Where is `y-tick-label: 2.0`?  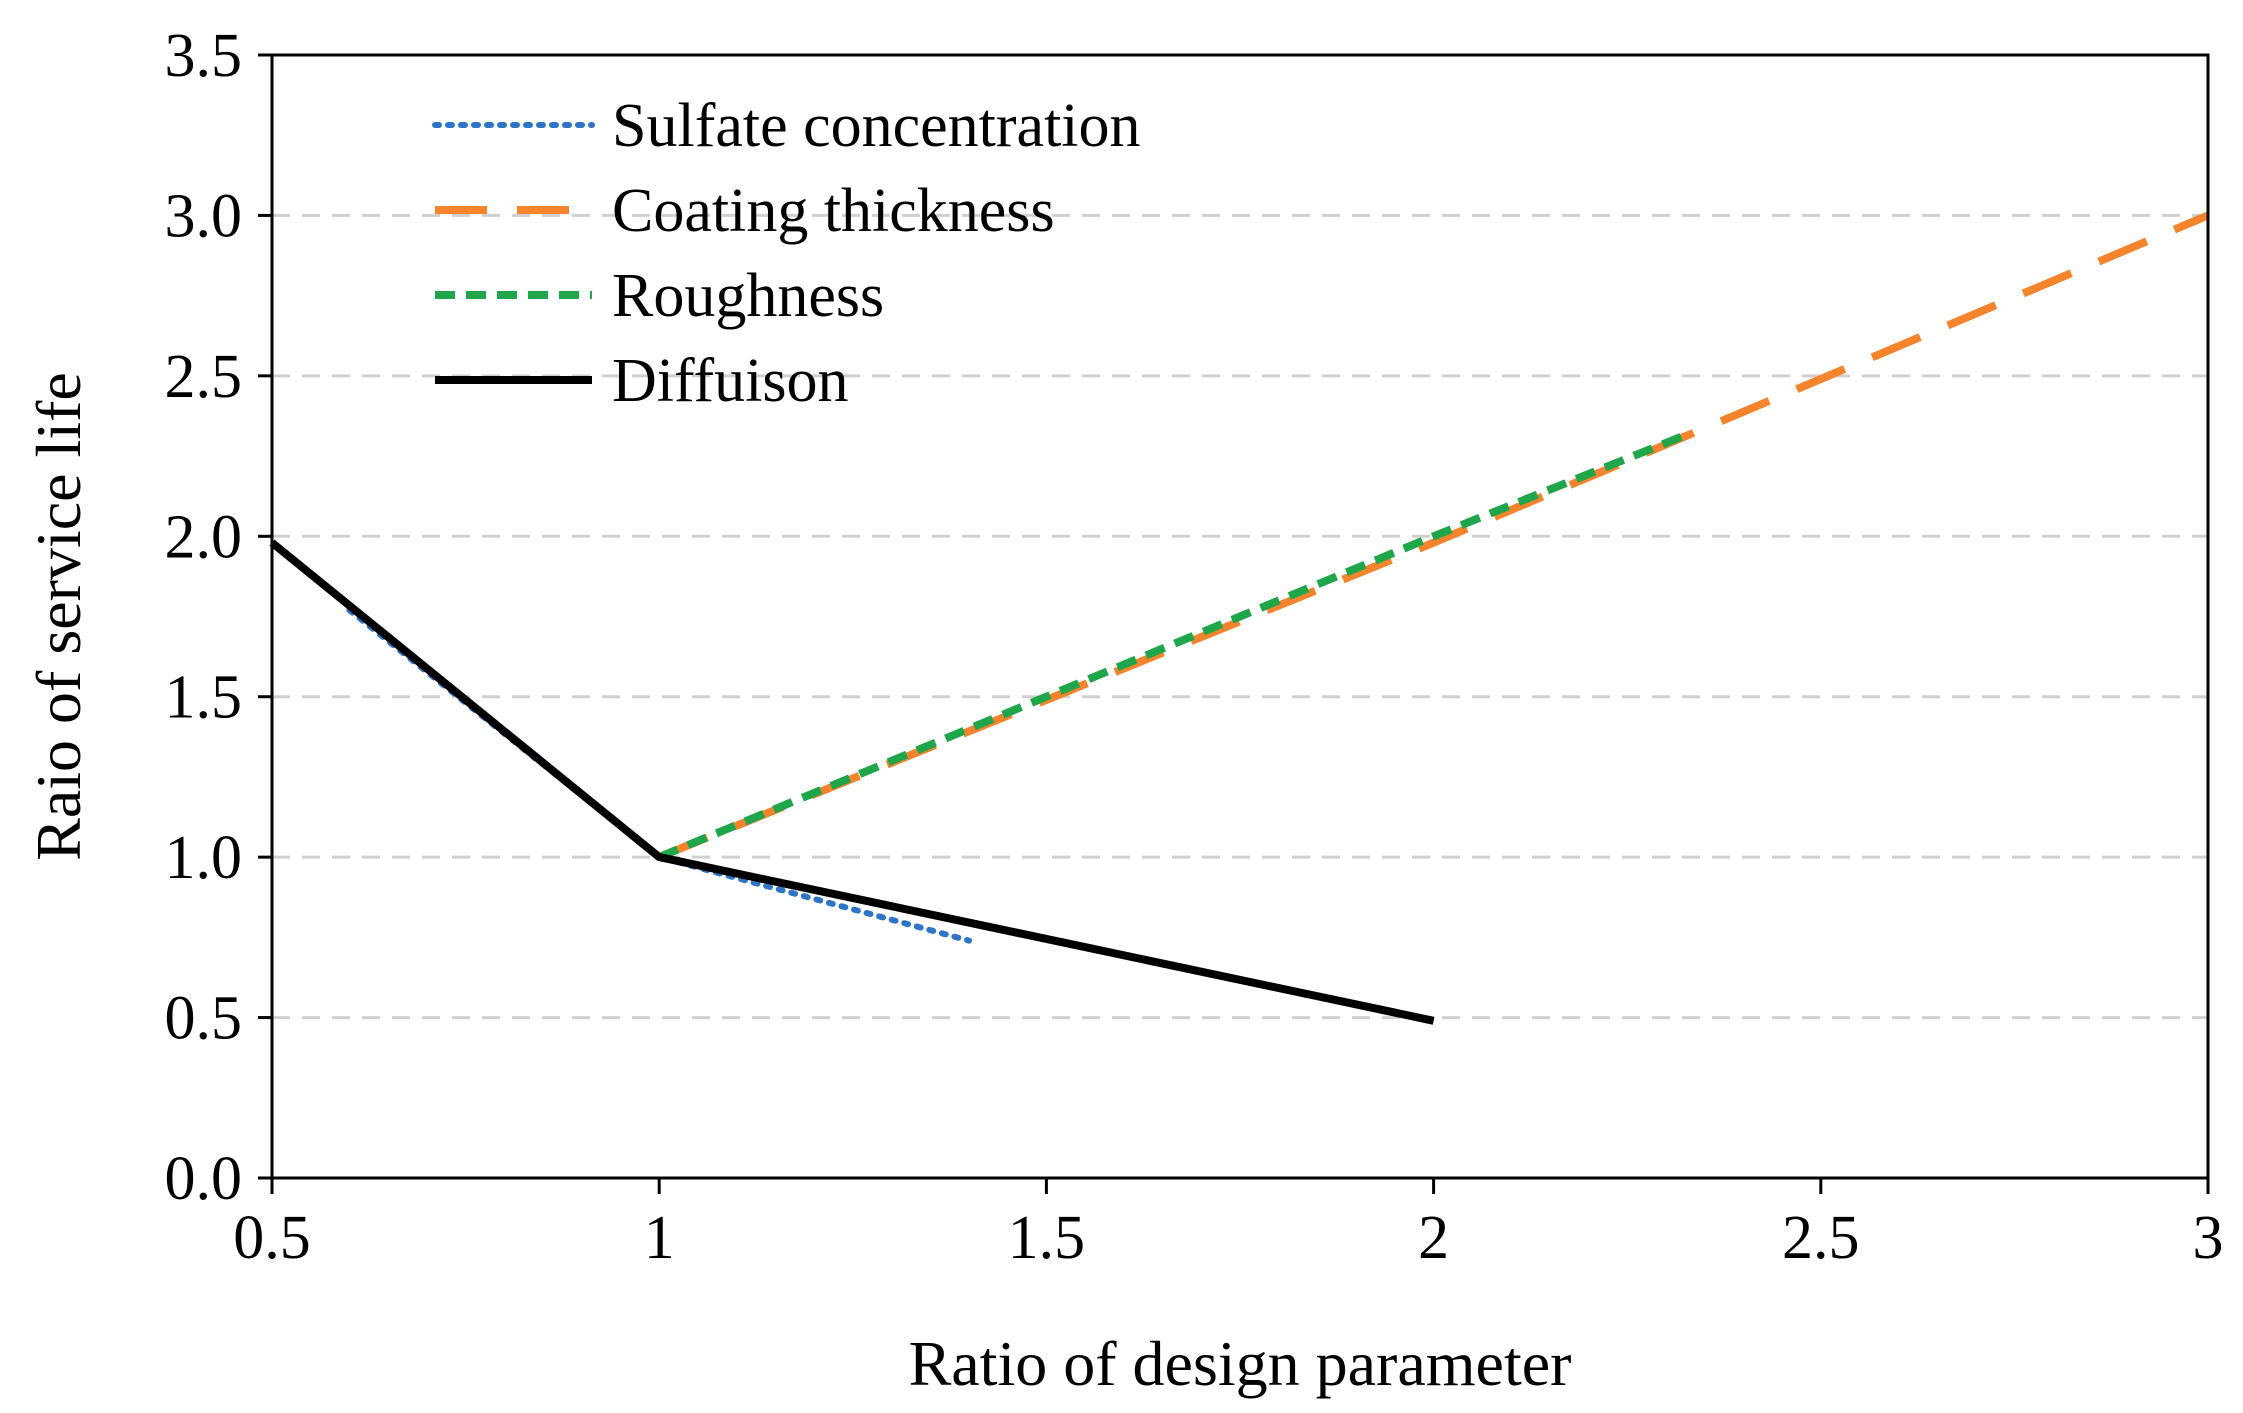
y-tick-label: 2.0 is located at coordinates (204, 537).